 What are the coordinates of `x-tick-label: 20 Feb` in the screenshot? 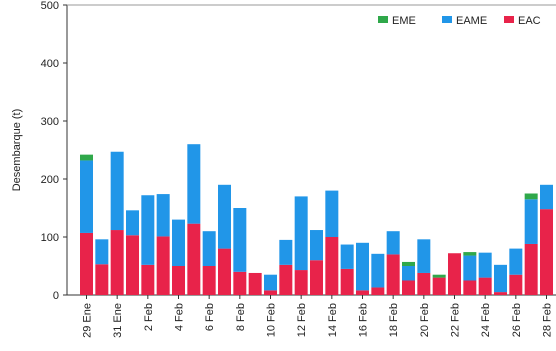 It's located at (425, 320).